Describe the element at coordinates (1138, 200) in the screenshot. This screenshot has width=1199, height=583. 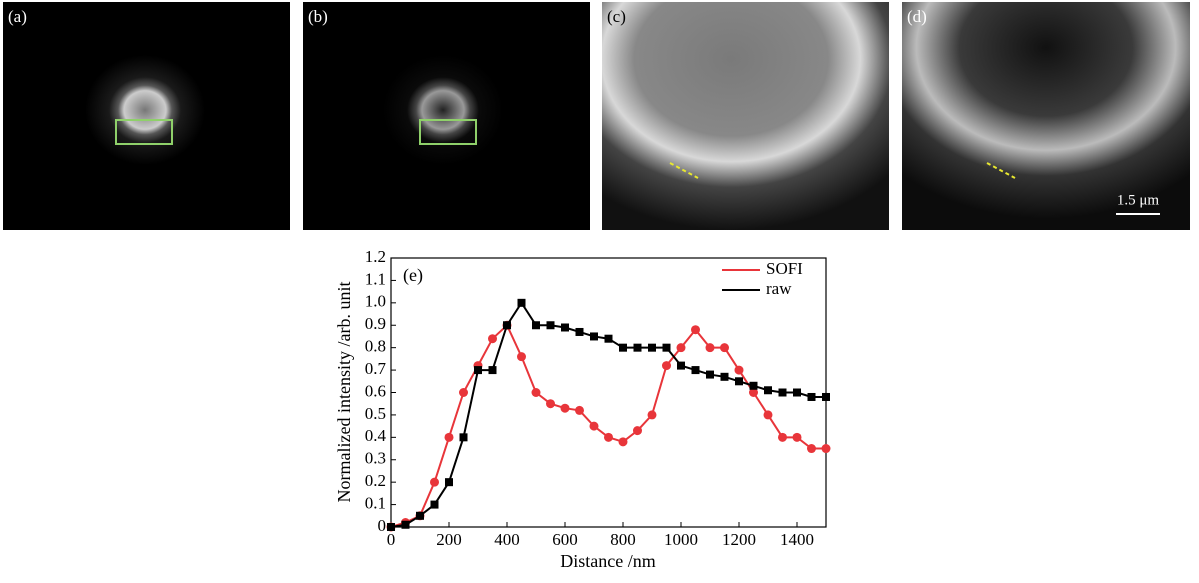
I see `scale-bar-label: 1.5 μm` at that location.